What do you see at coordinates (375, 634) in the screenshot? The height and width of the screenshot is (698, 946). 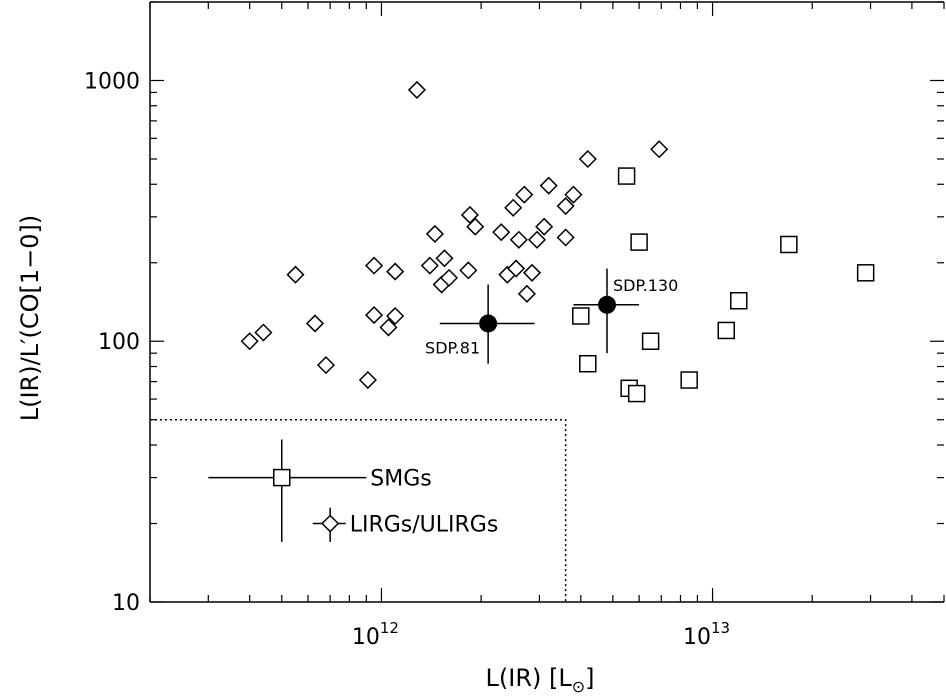 I see `x-tick-label: 1012` at bounding box center [375, 634].